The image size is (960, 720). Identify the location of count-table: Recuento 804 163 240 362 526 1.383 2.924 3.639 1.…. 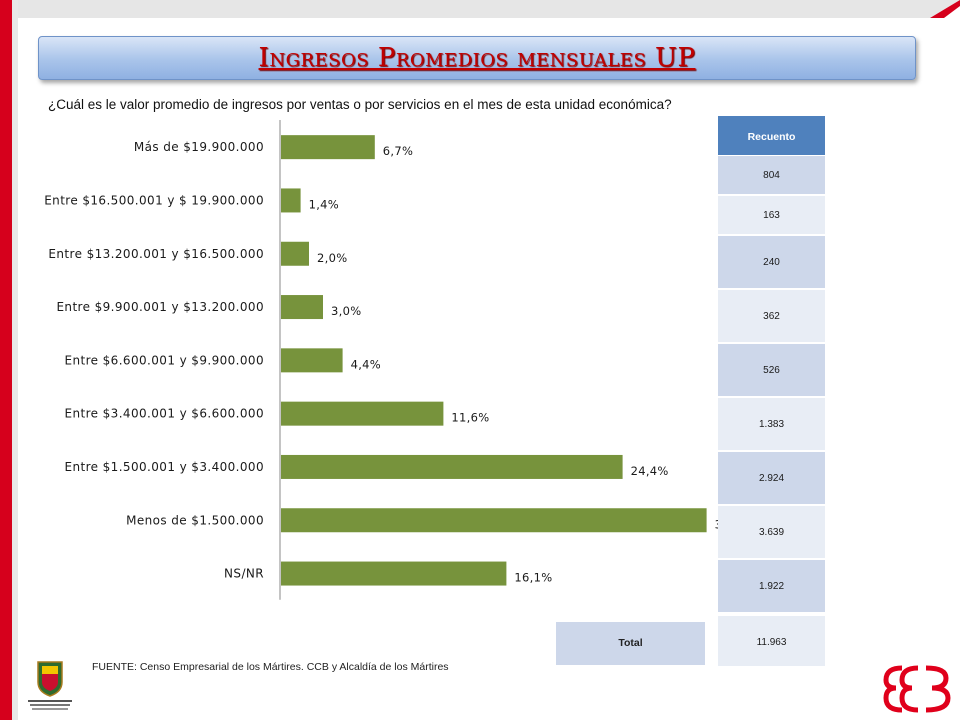
(771, 391).